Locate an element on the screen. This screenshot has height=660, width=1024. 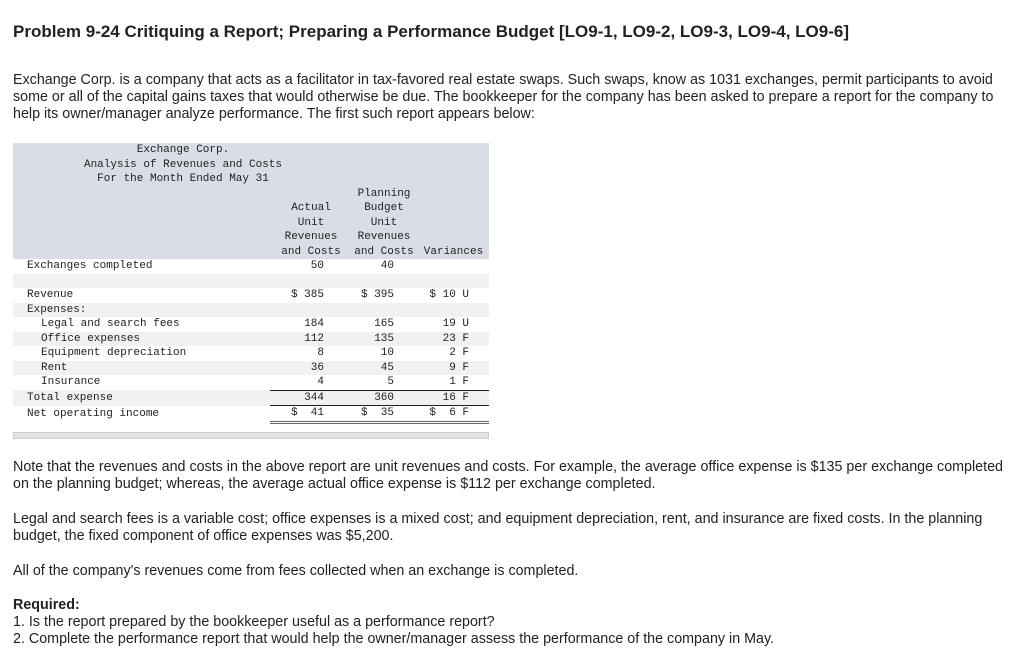
actual-value: 36 is located at coordinates (317, 367).